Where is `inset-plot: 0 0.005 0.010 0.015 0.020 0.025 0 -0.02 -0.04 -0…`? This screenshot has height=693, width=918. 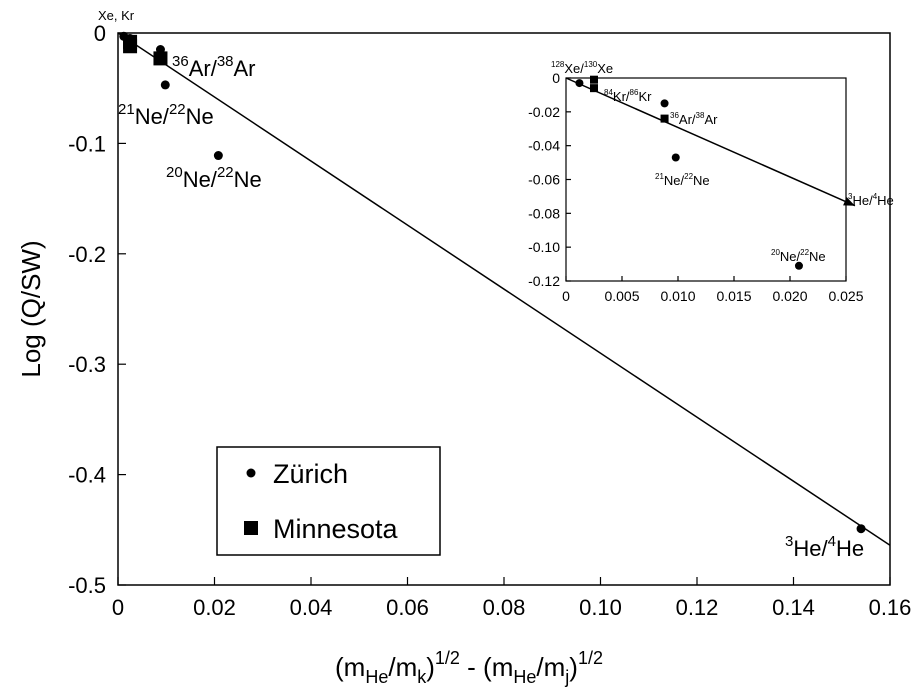 inset-plot: 0 0.005 0.010 0.015 0.020 0.025 0 -0.02 -0.04 -0… is located at coordinates (711, 182).